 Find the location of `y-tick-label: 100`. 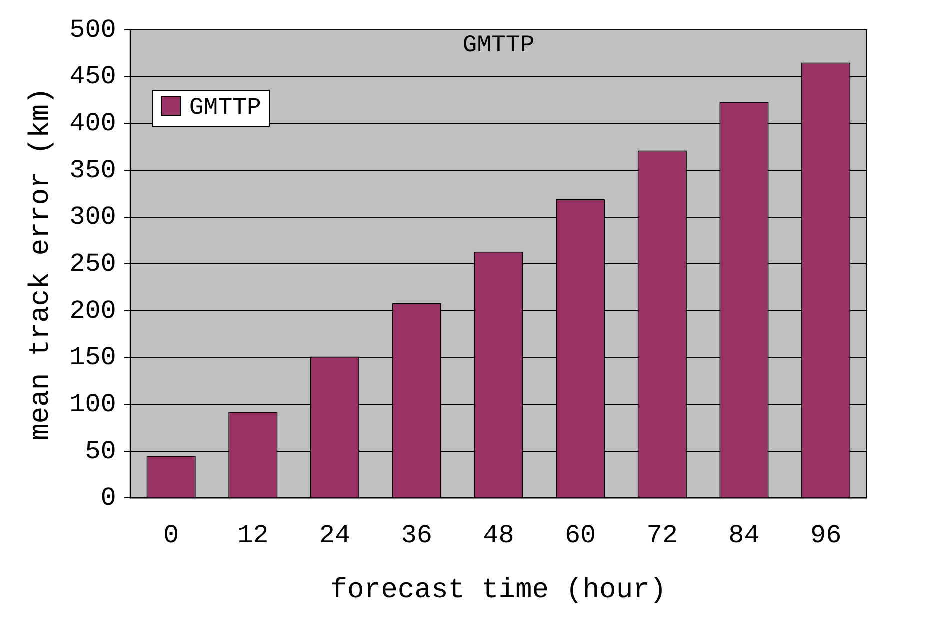

y-tick-label: 100 is located at coordinates (93, 404).